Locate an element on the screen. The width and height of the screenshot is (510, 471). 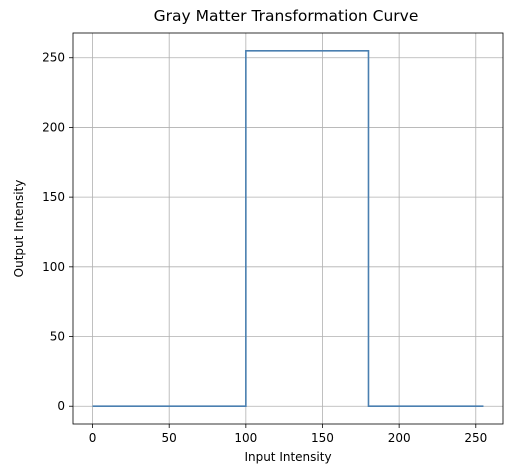
y-tick-label: 100 is located at coordinates (53, 267).